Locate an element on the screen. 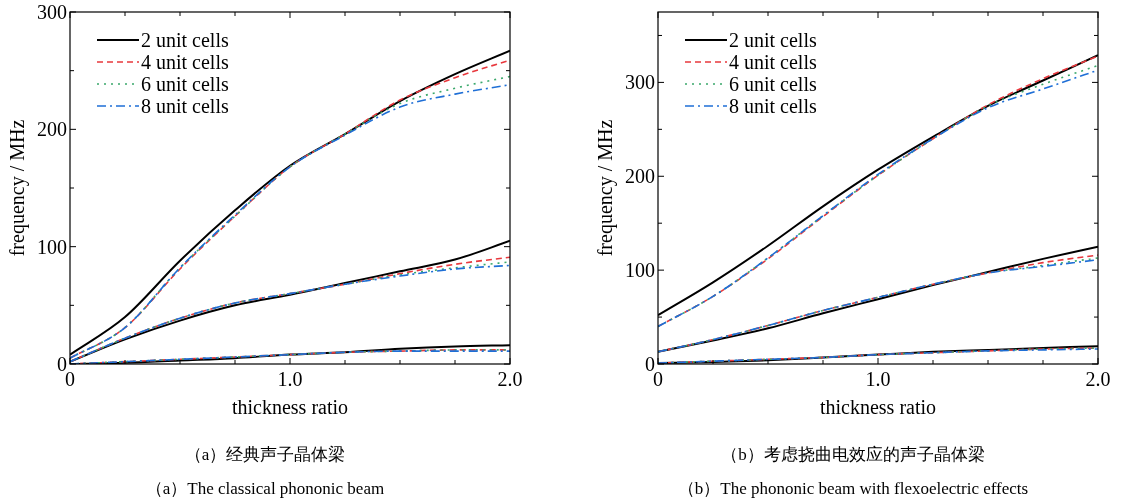 Image resolution: width=1124 pixels, height=503 pixels. text: （b）考虑挠曲电效应的声子晶体梁 is located at coordinates (853, 454).